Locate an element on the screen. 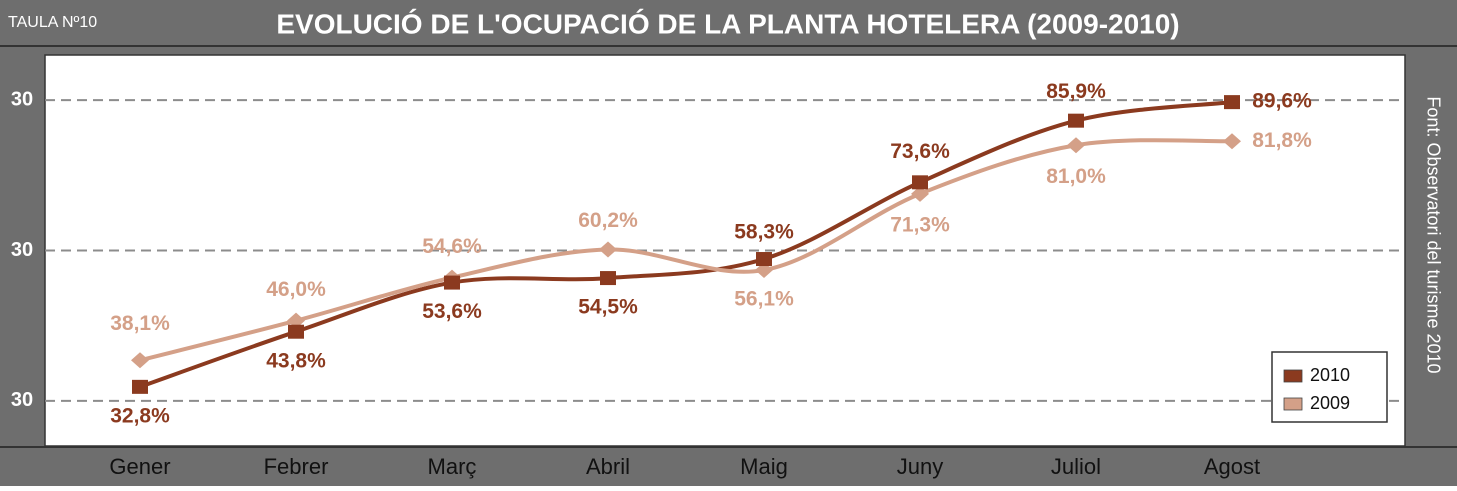 The width and height of the screenshot is (1457, 491). x-tick-label: Maig is located at coordinates (764, 466).